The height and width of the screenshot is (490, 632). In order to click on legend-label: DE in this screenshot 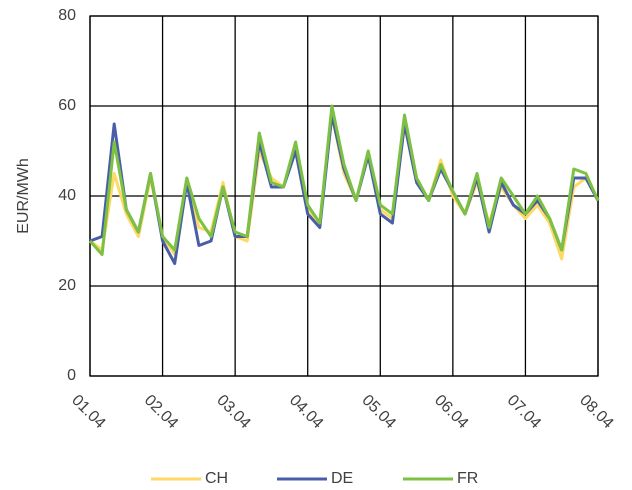, I will do `click(342, 478)`.